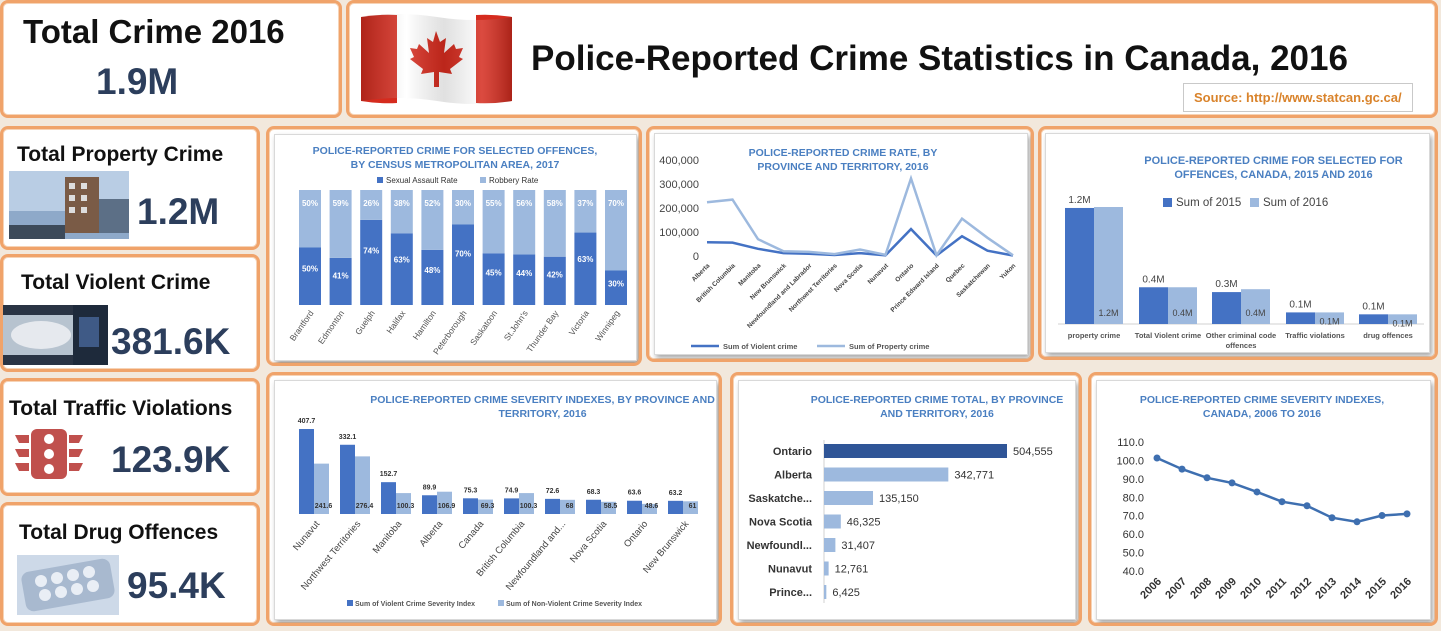 The image size is (1441, 631). What do you see at coordinates (55, 335) in the screenshot?
I see `arrest-photo-icon` at bounding box center [55, 335].